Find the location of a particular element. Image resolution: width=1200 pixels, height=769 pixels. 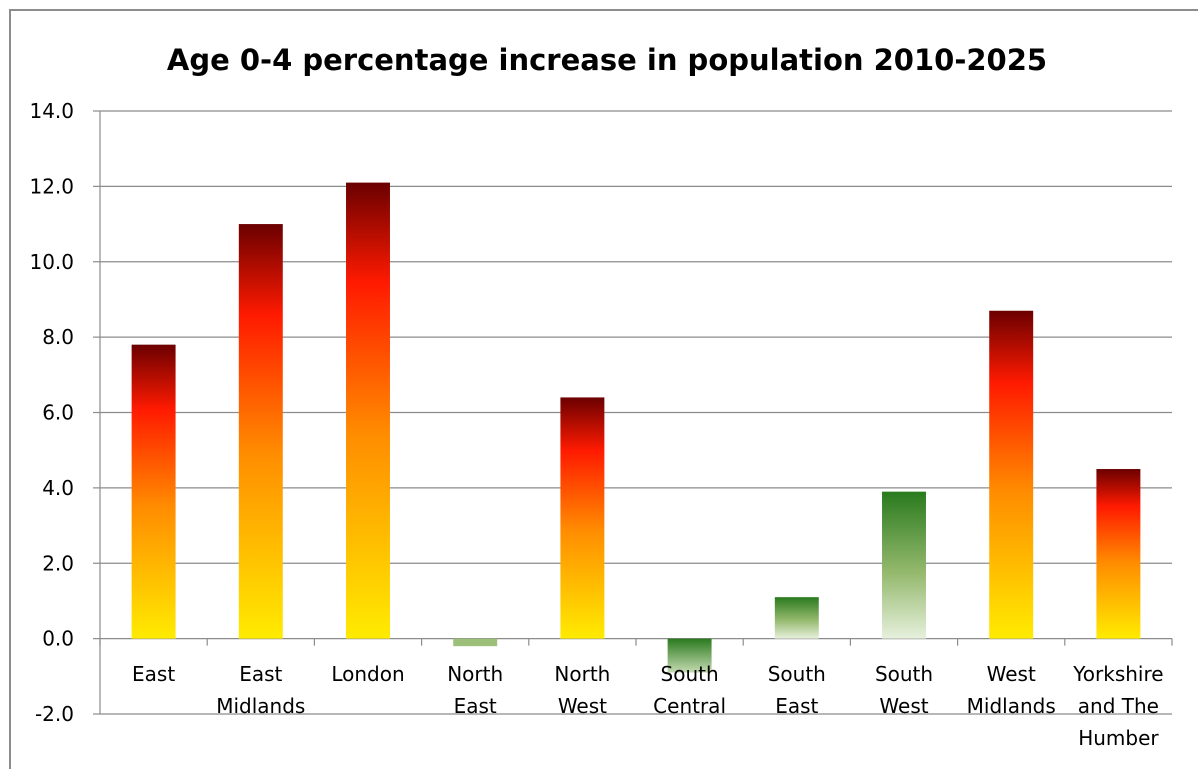

y-tick-label: 8.0 is located at coordinates (58, 337).